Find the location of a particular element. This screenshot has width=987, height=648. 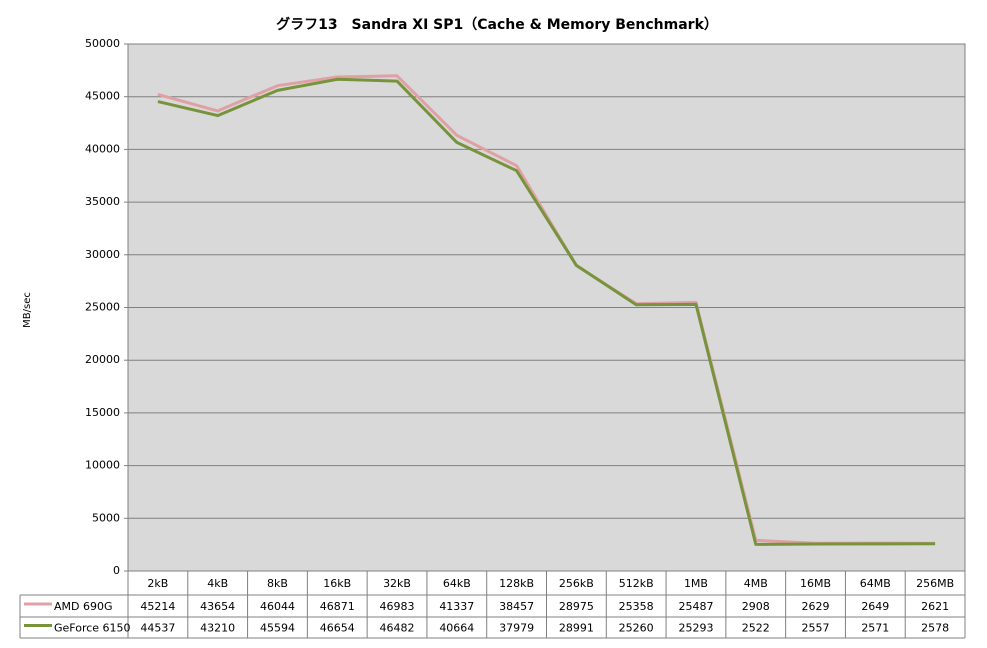

legend-label: AMD 690G is located at coordinates (83, 606).